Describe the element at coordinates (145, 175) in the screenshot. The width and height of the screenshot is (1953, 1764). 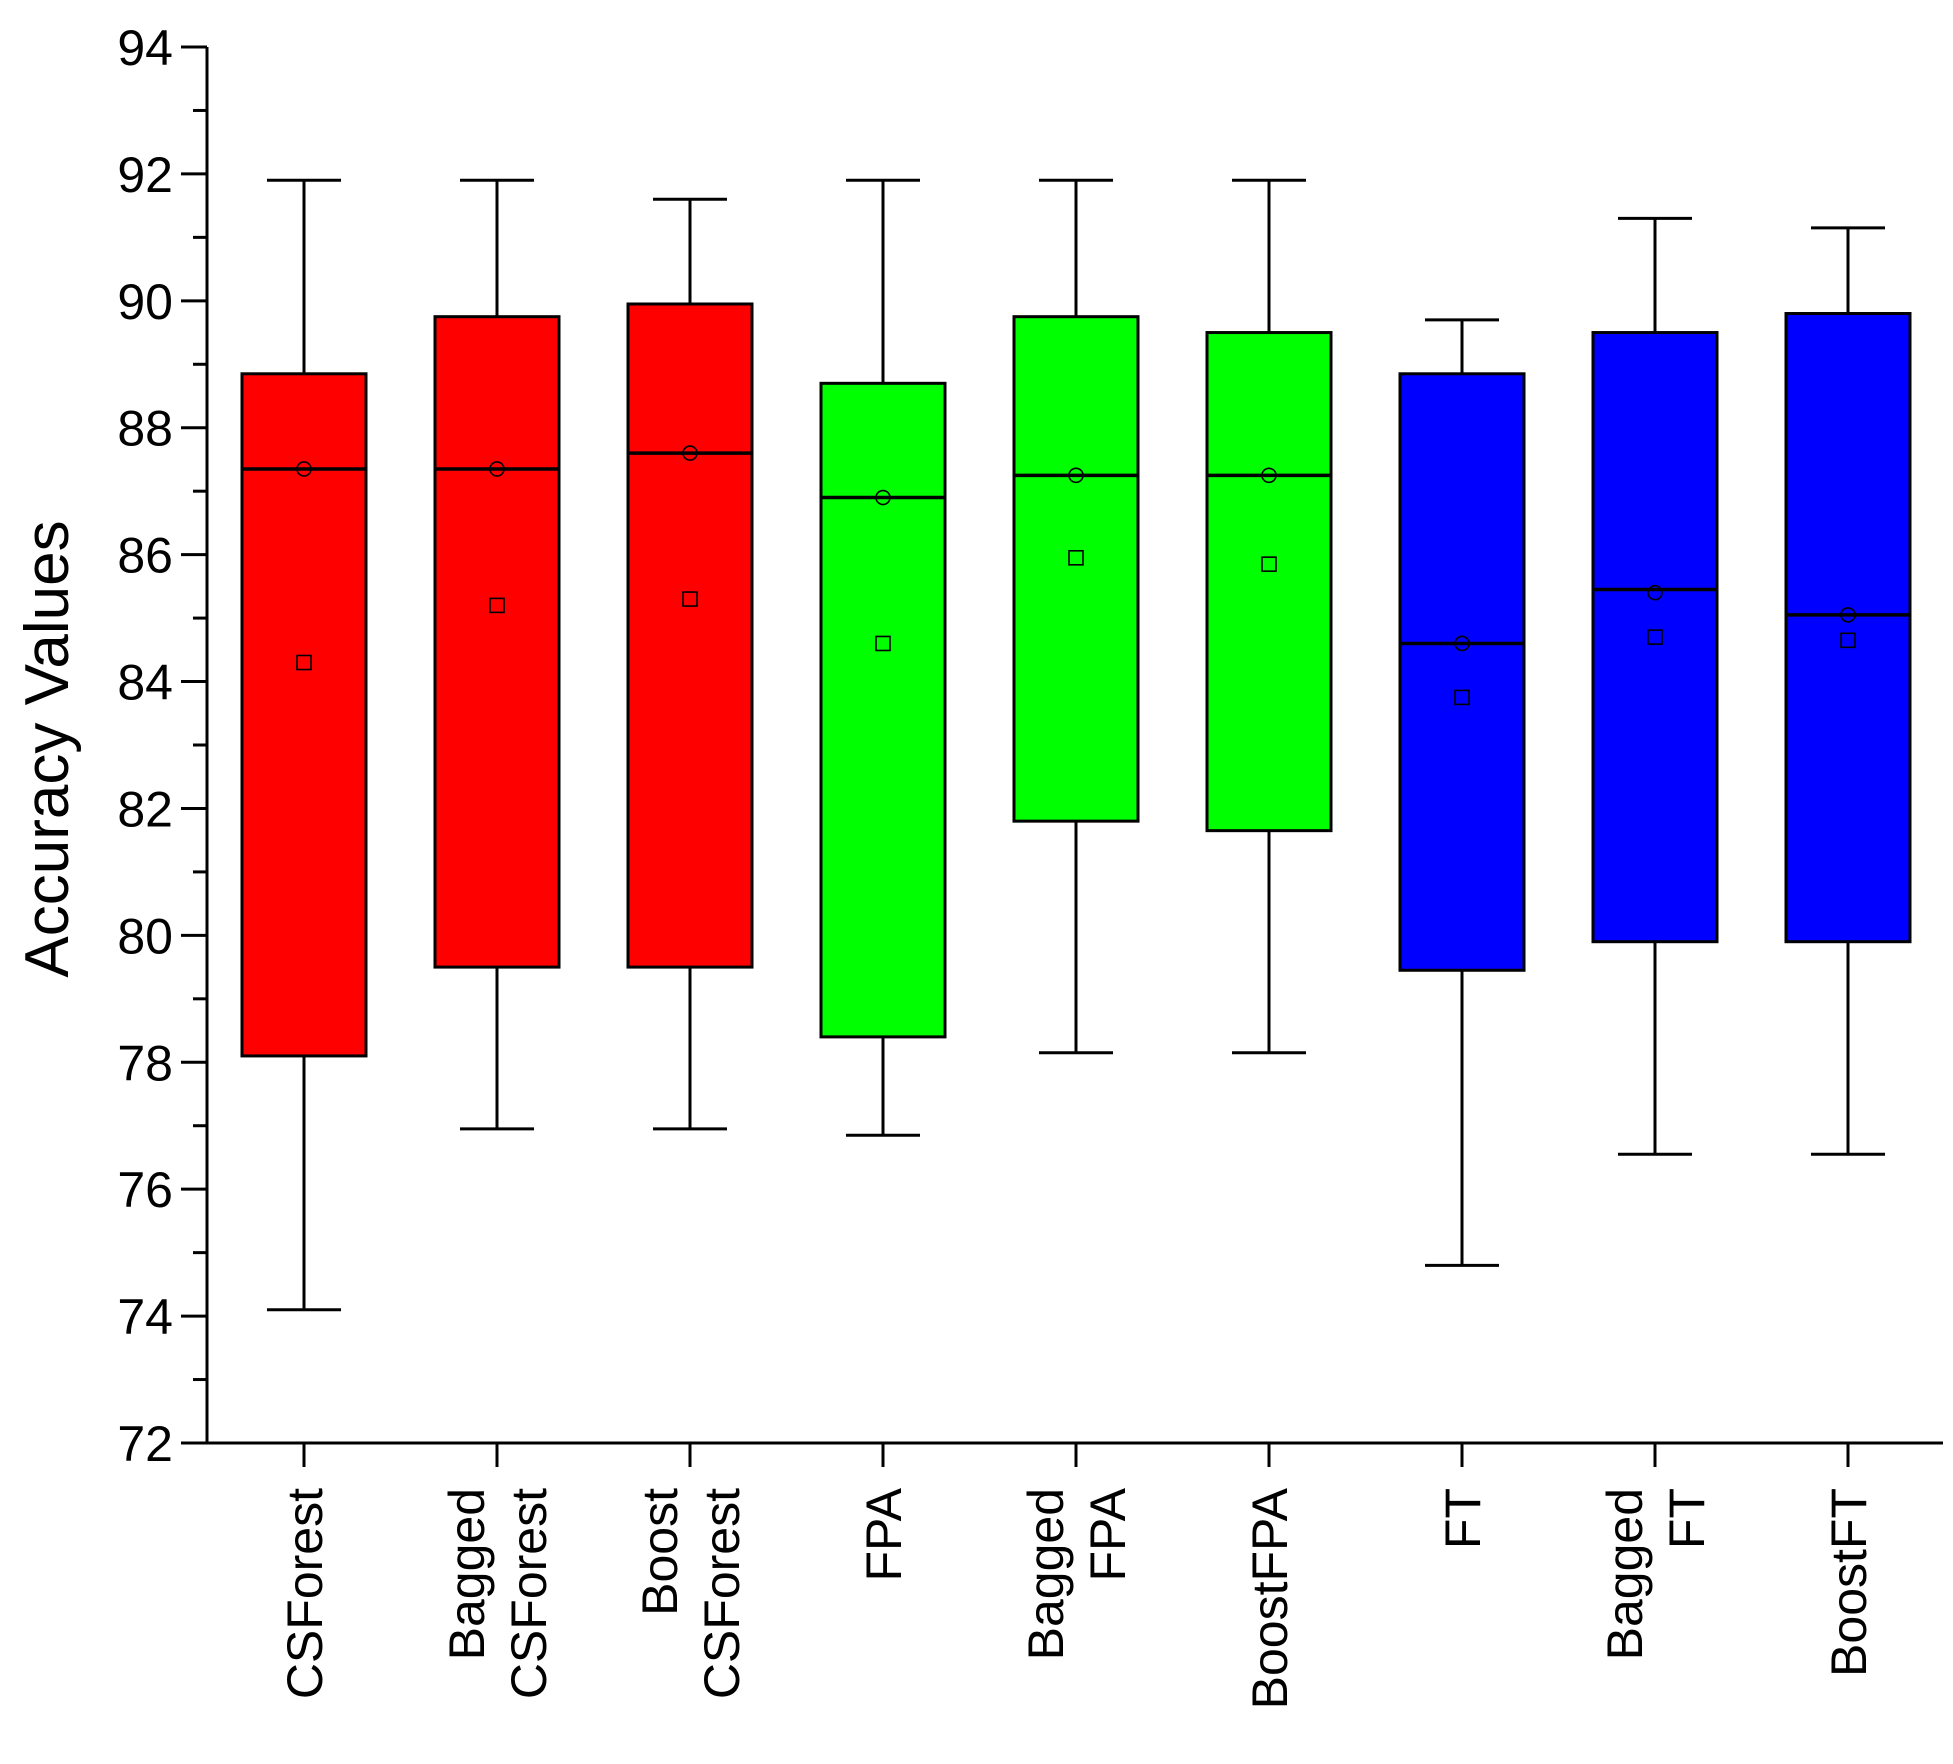
I see `y-tick-label: 92` at that location.